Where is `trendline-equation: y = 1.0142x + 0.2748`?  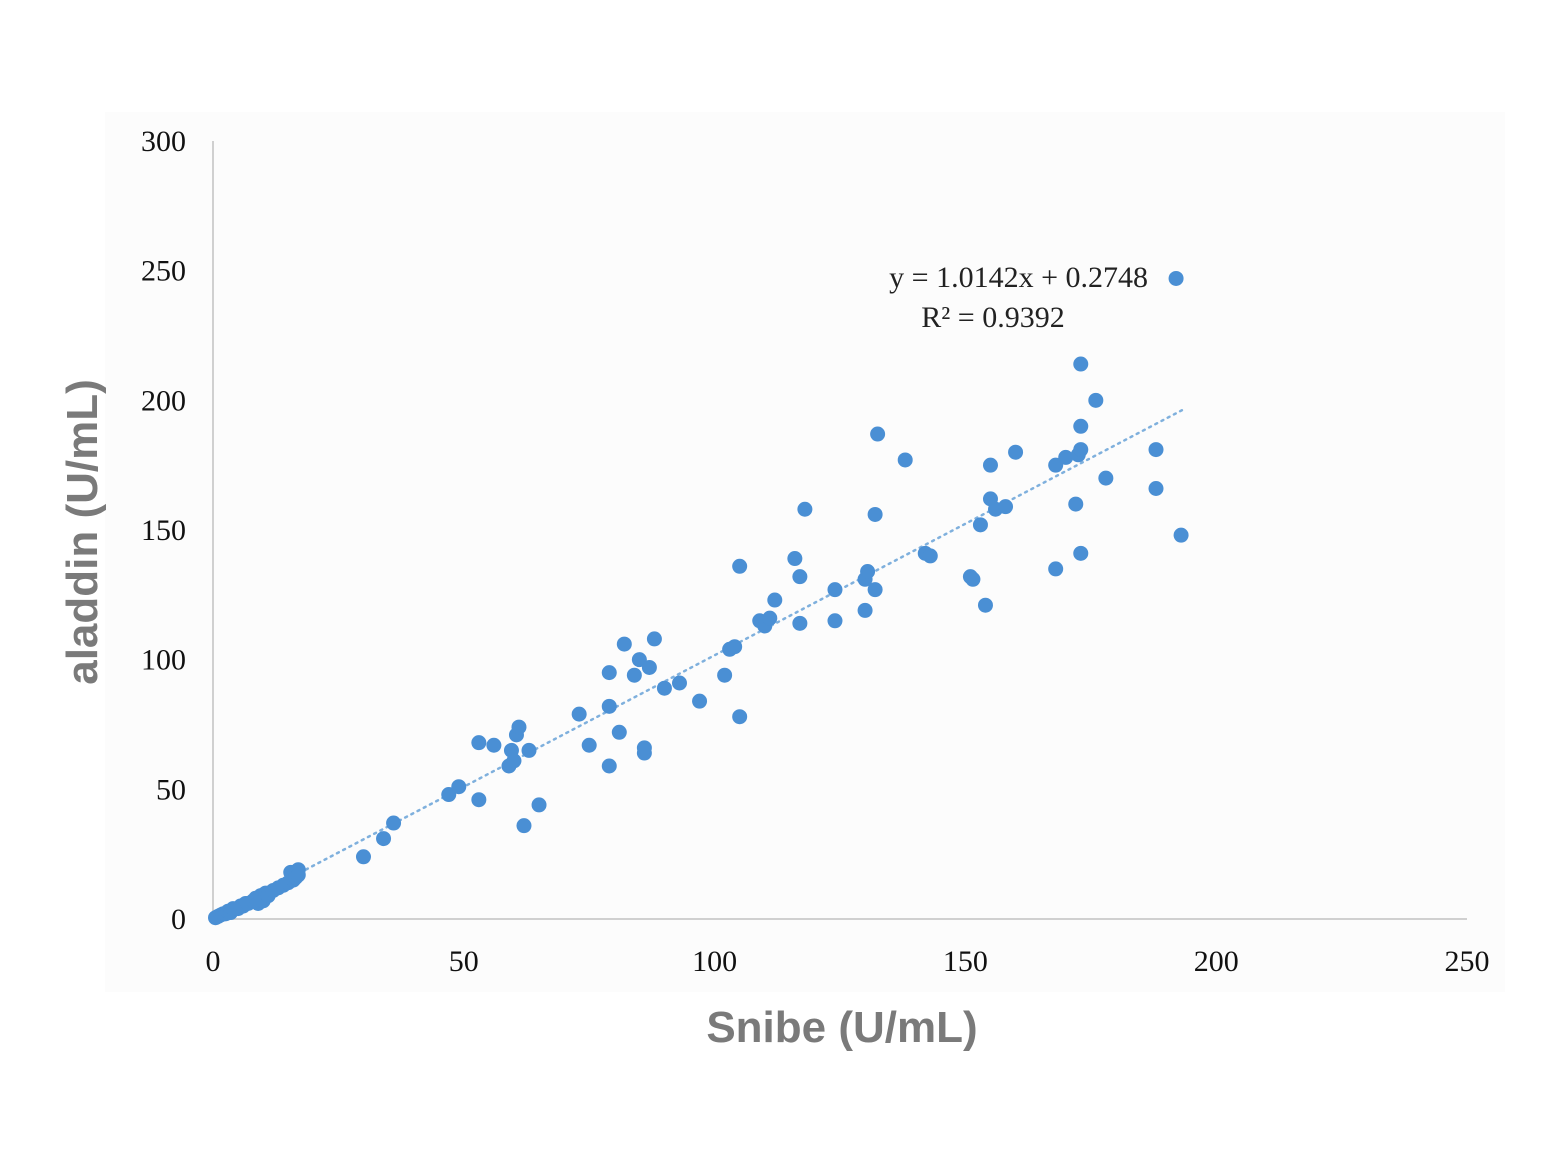 trendline-equation: y = 1.0142x + 0.2748 is located at coordinates (1018, 277).